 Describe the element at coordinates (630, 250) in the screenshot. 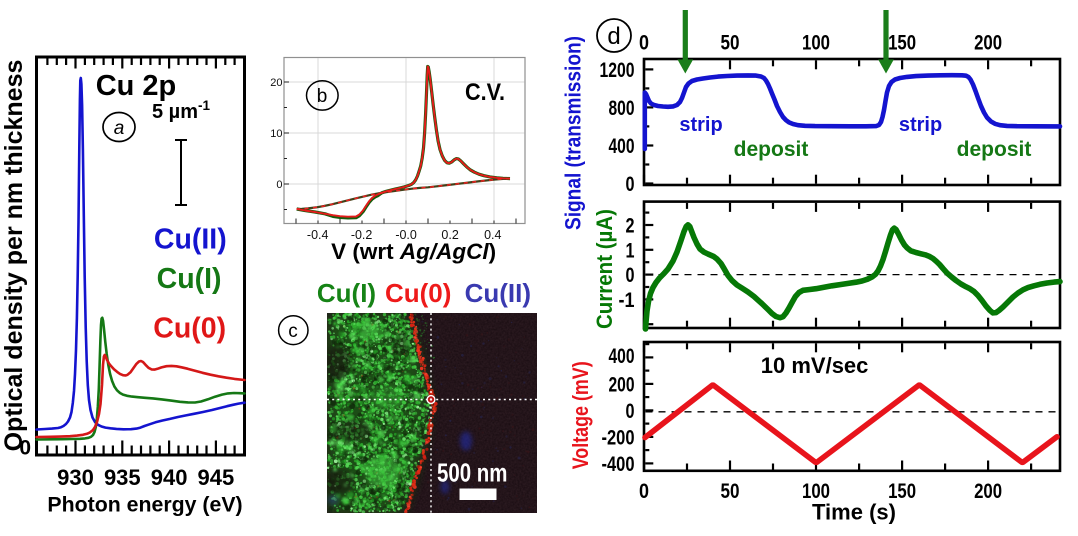

I see `svg-text: 1` at that location.